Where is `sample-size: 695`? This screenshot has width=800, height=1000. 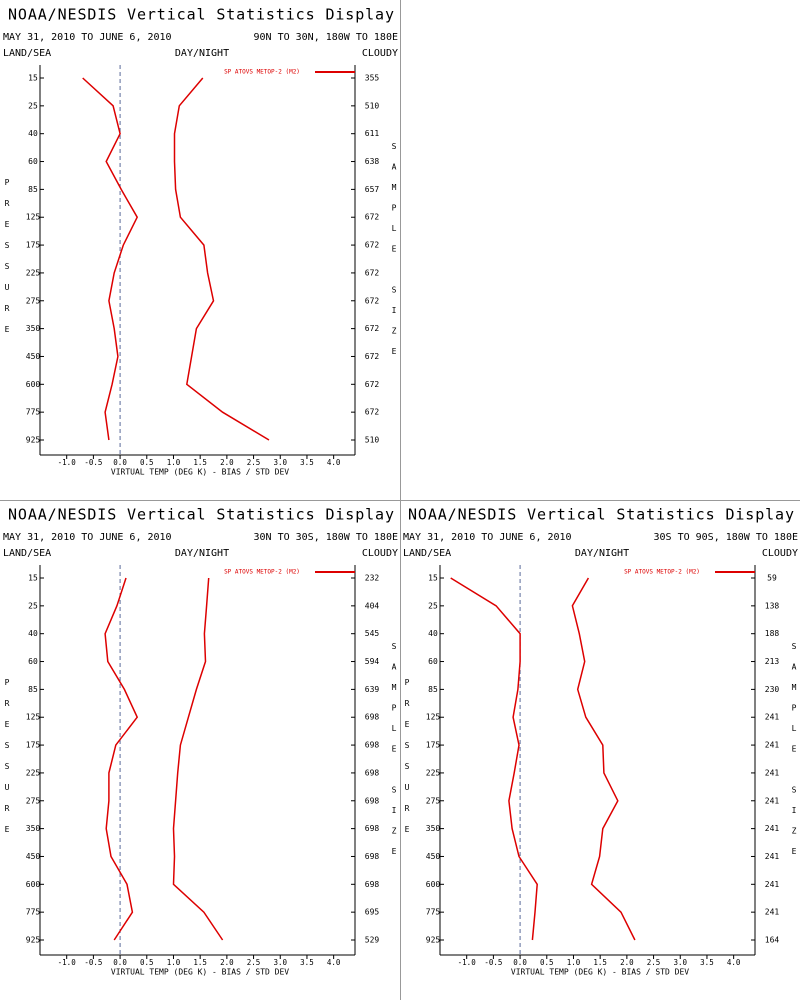
sample-size: 695 is located at coordinates (372, 912).